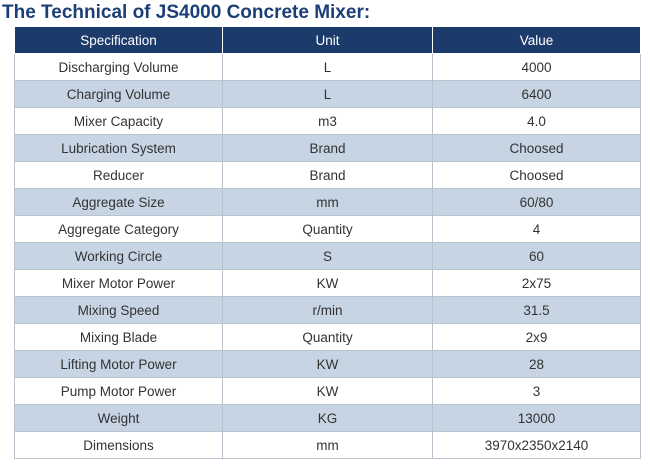  I want to click on table-row: Mixer Capacity m3 4.0, so click(327, 121).